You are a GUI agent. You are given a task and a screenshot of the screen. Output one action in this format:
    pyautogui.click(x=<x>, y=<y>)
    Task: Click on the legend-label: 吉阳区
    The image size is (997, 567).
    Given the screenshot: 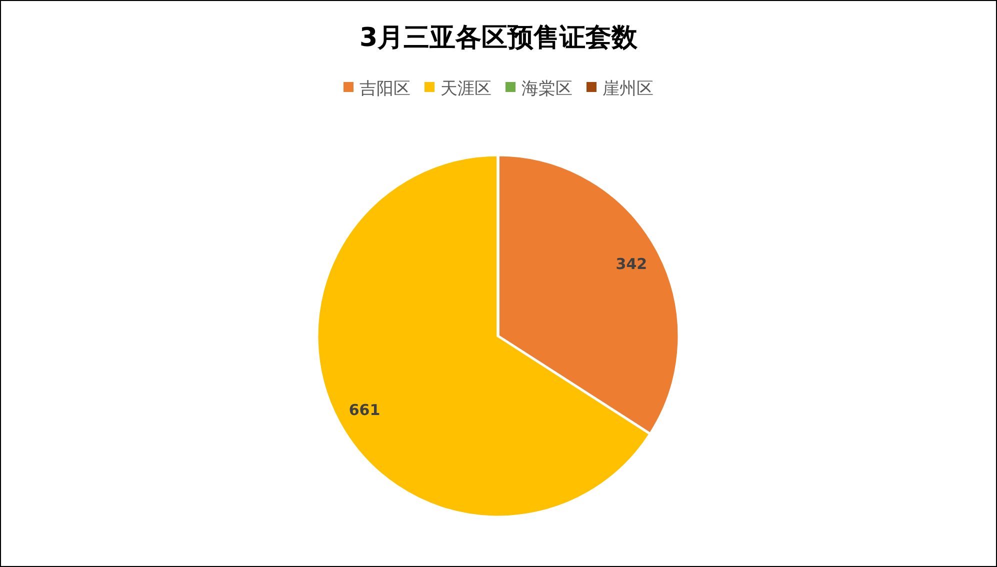 What is the action you would take?
    pyautogui.click(x=385, y=89)
    